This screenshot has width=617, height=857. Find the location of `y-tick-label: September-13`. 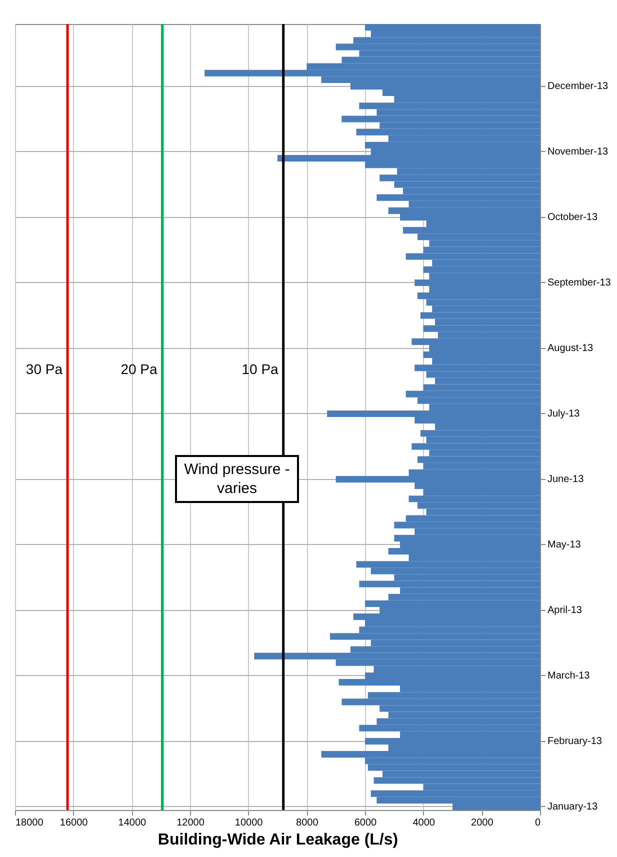

y-tick-label: September-13 is located at coordinates (580, 283).